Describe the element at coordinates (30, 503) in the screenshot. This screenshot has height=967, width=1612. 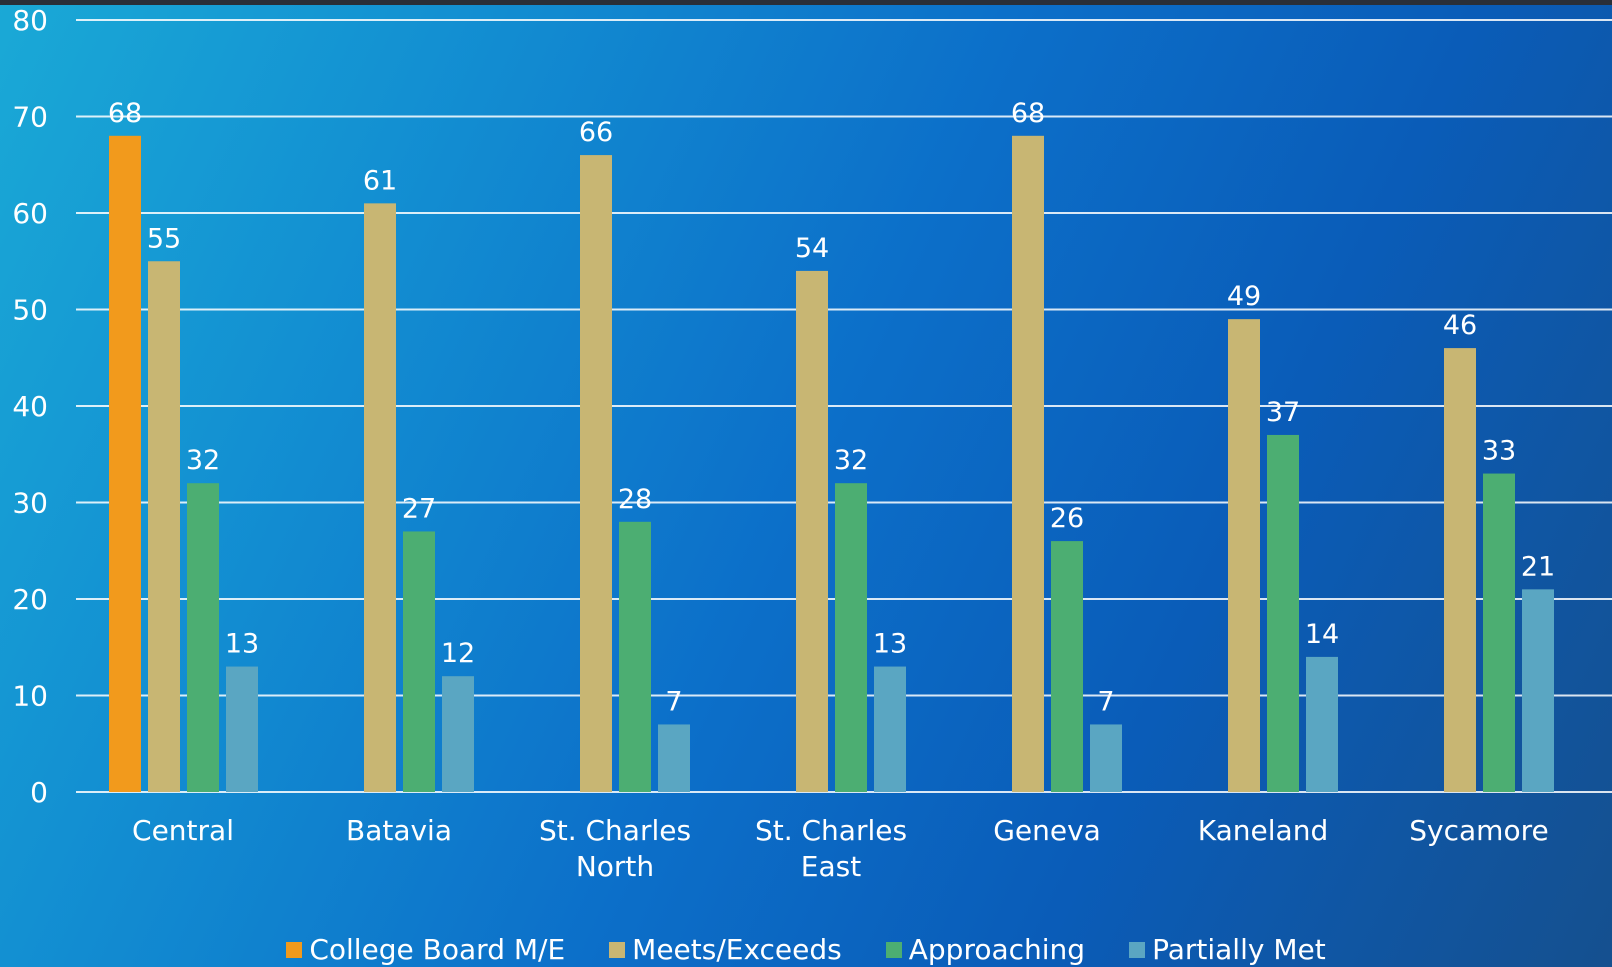
I see `y-tick-label: 30` at that location.